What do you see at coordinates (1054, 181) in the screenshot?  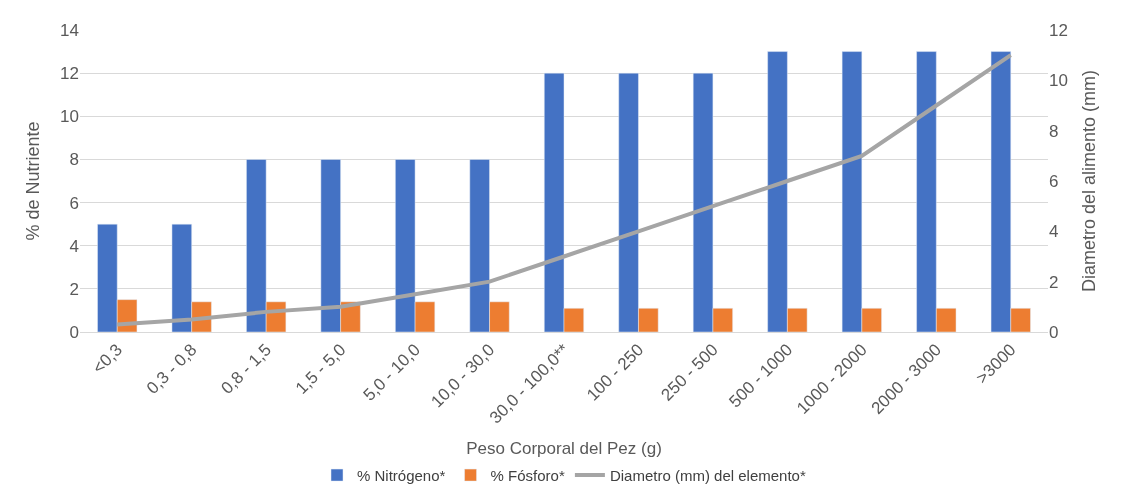 I see `y2-tick-label: 6` at bounding box center [1054, 181].